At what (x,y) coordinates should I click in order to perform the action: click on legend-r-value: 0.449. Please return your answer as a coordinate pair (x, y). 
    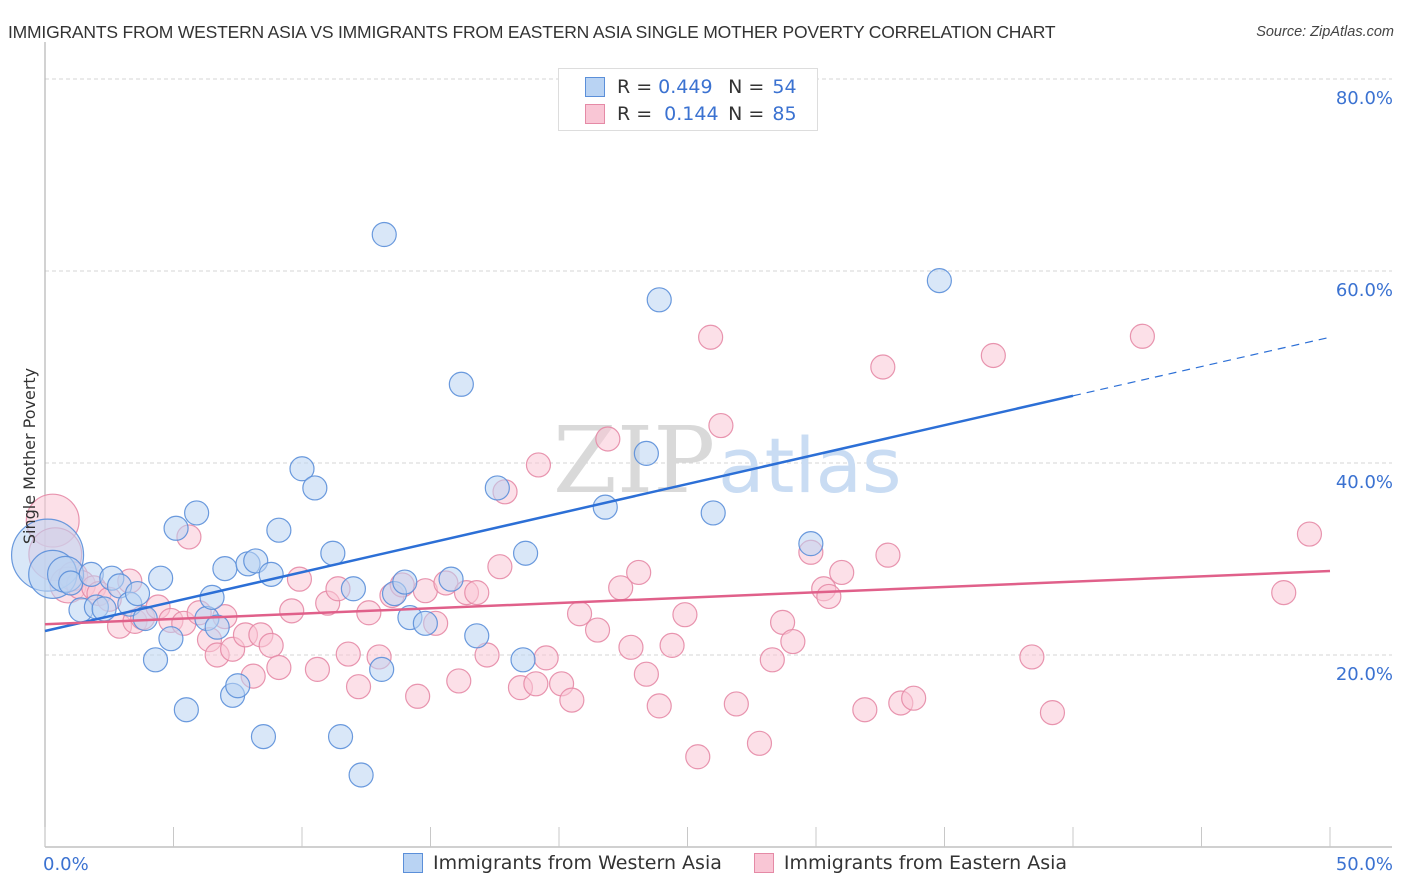
    Looking at the image, I should click on (685, 87).